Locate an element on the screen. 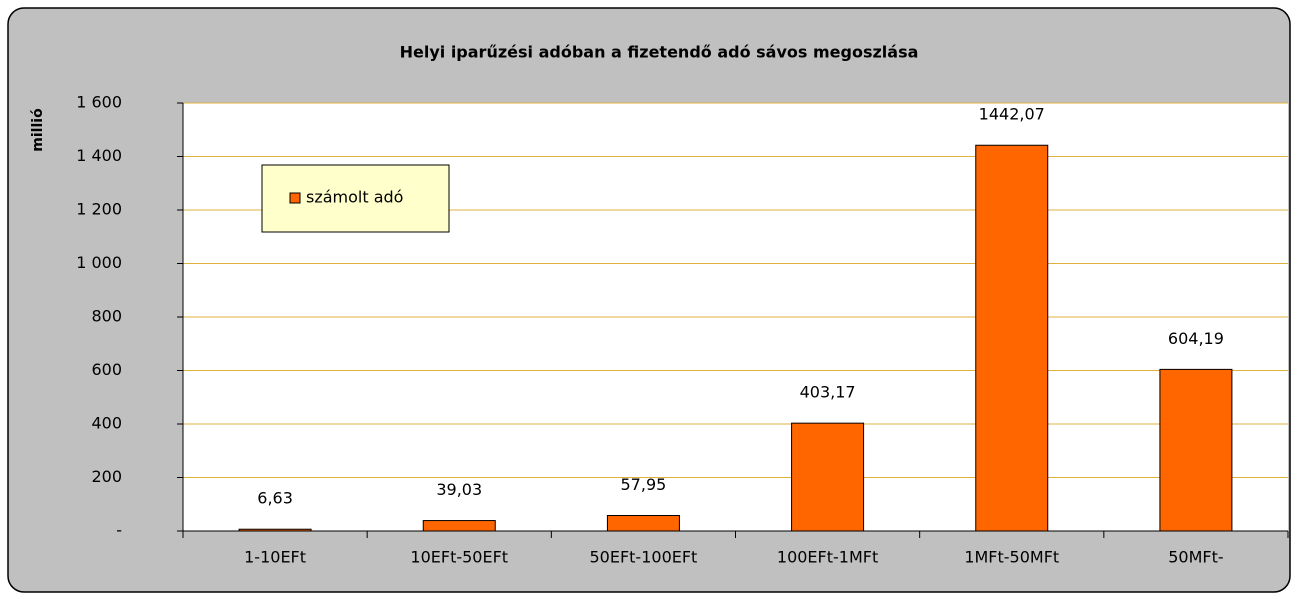 This screenshot has height=599, width=1298. x-tick-label: 1MFt-50MFt is located at coordinates (1011, 557).